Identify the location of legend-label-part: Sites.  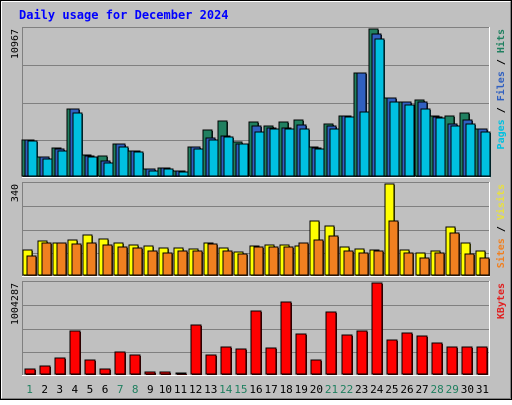
(501, 253).